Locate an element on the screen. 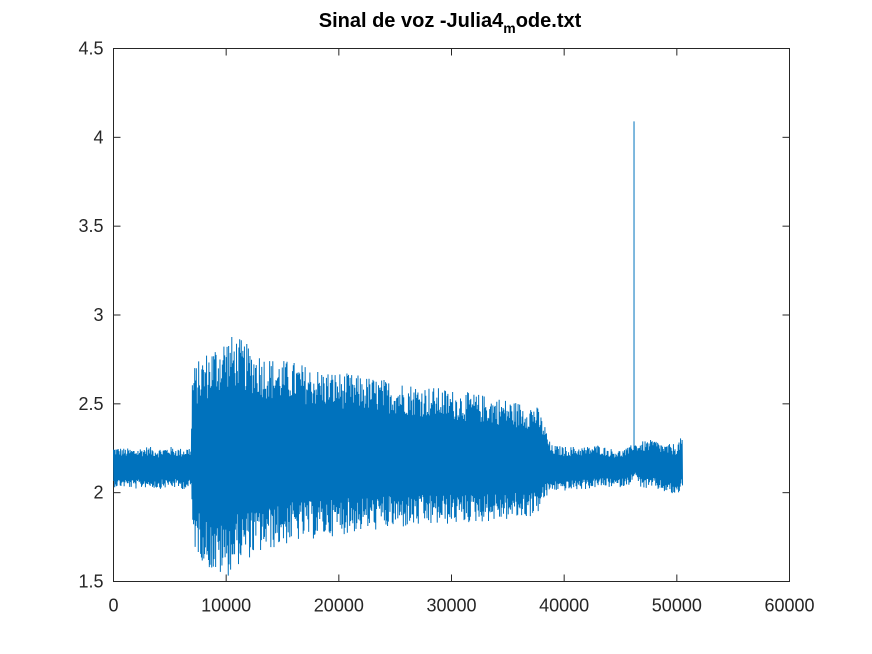 The width and height of the screenshot is (872, 654). y-tick-label: 3.5 is located at coordinates (90, 226).